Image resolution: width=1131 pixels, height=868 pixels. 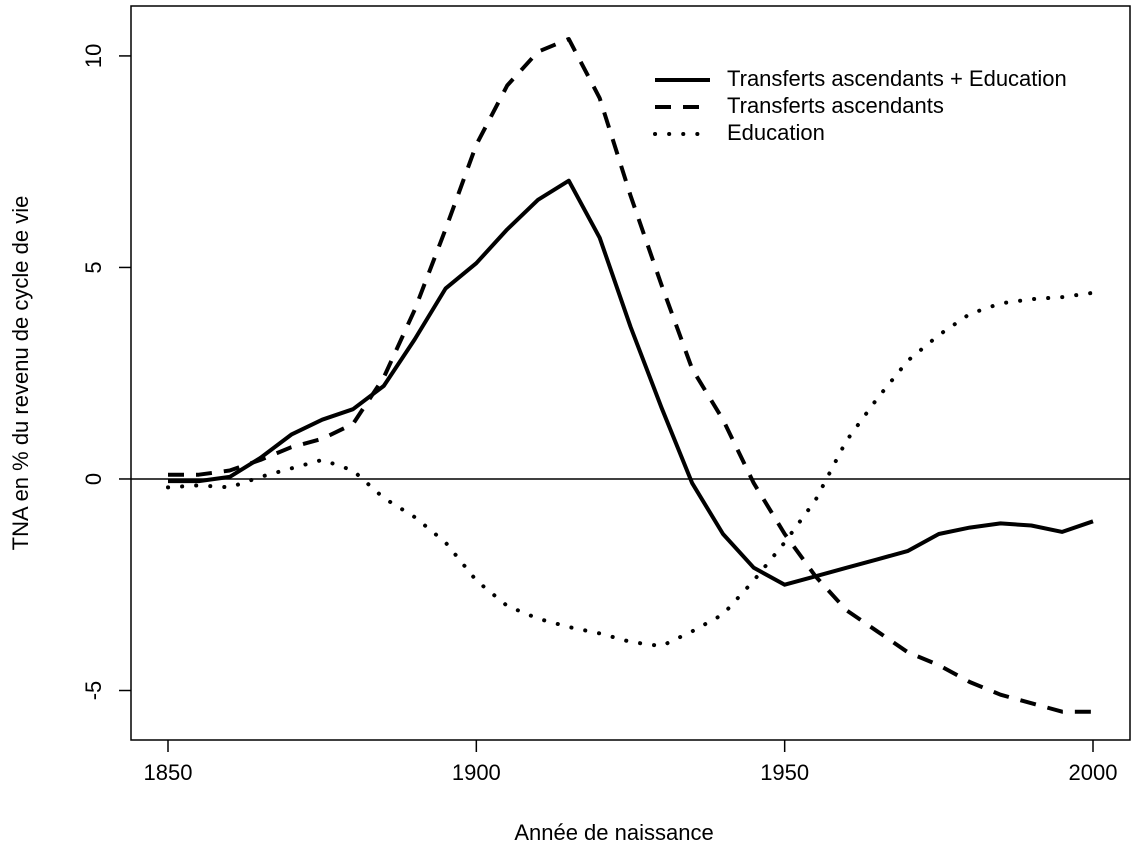 I want to click on x-tick-label: 1850, so click(x=168, y=772).